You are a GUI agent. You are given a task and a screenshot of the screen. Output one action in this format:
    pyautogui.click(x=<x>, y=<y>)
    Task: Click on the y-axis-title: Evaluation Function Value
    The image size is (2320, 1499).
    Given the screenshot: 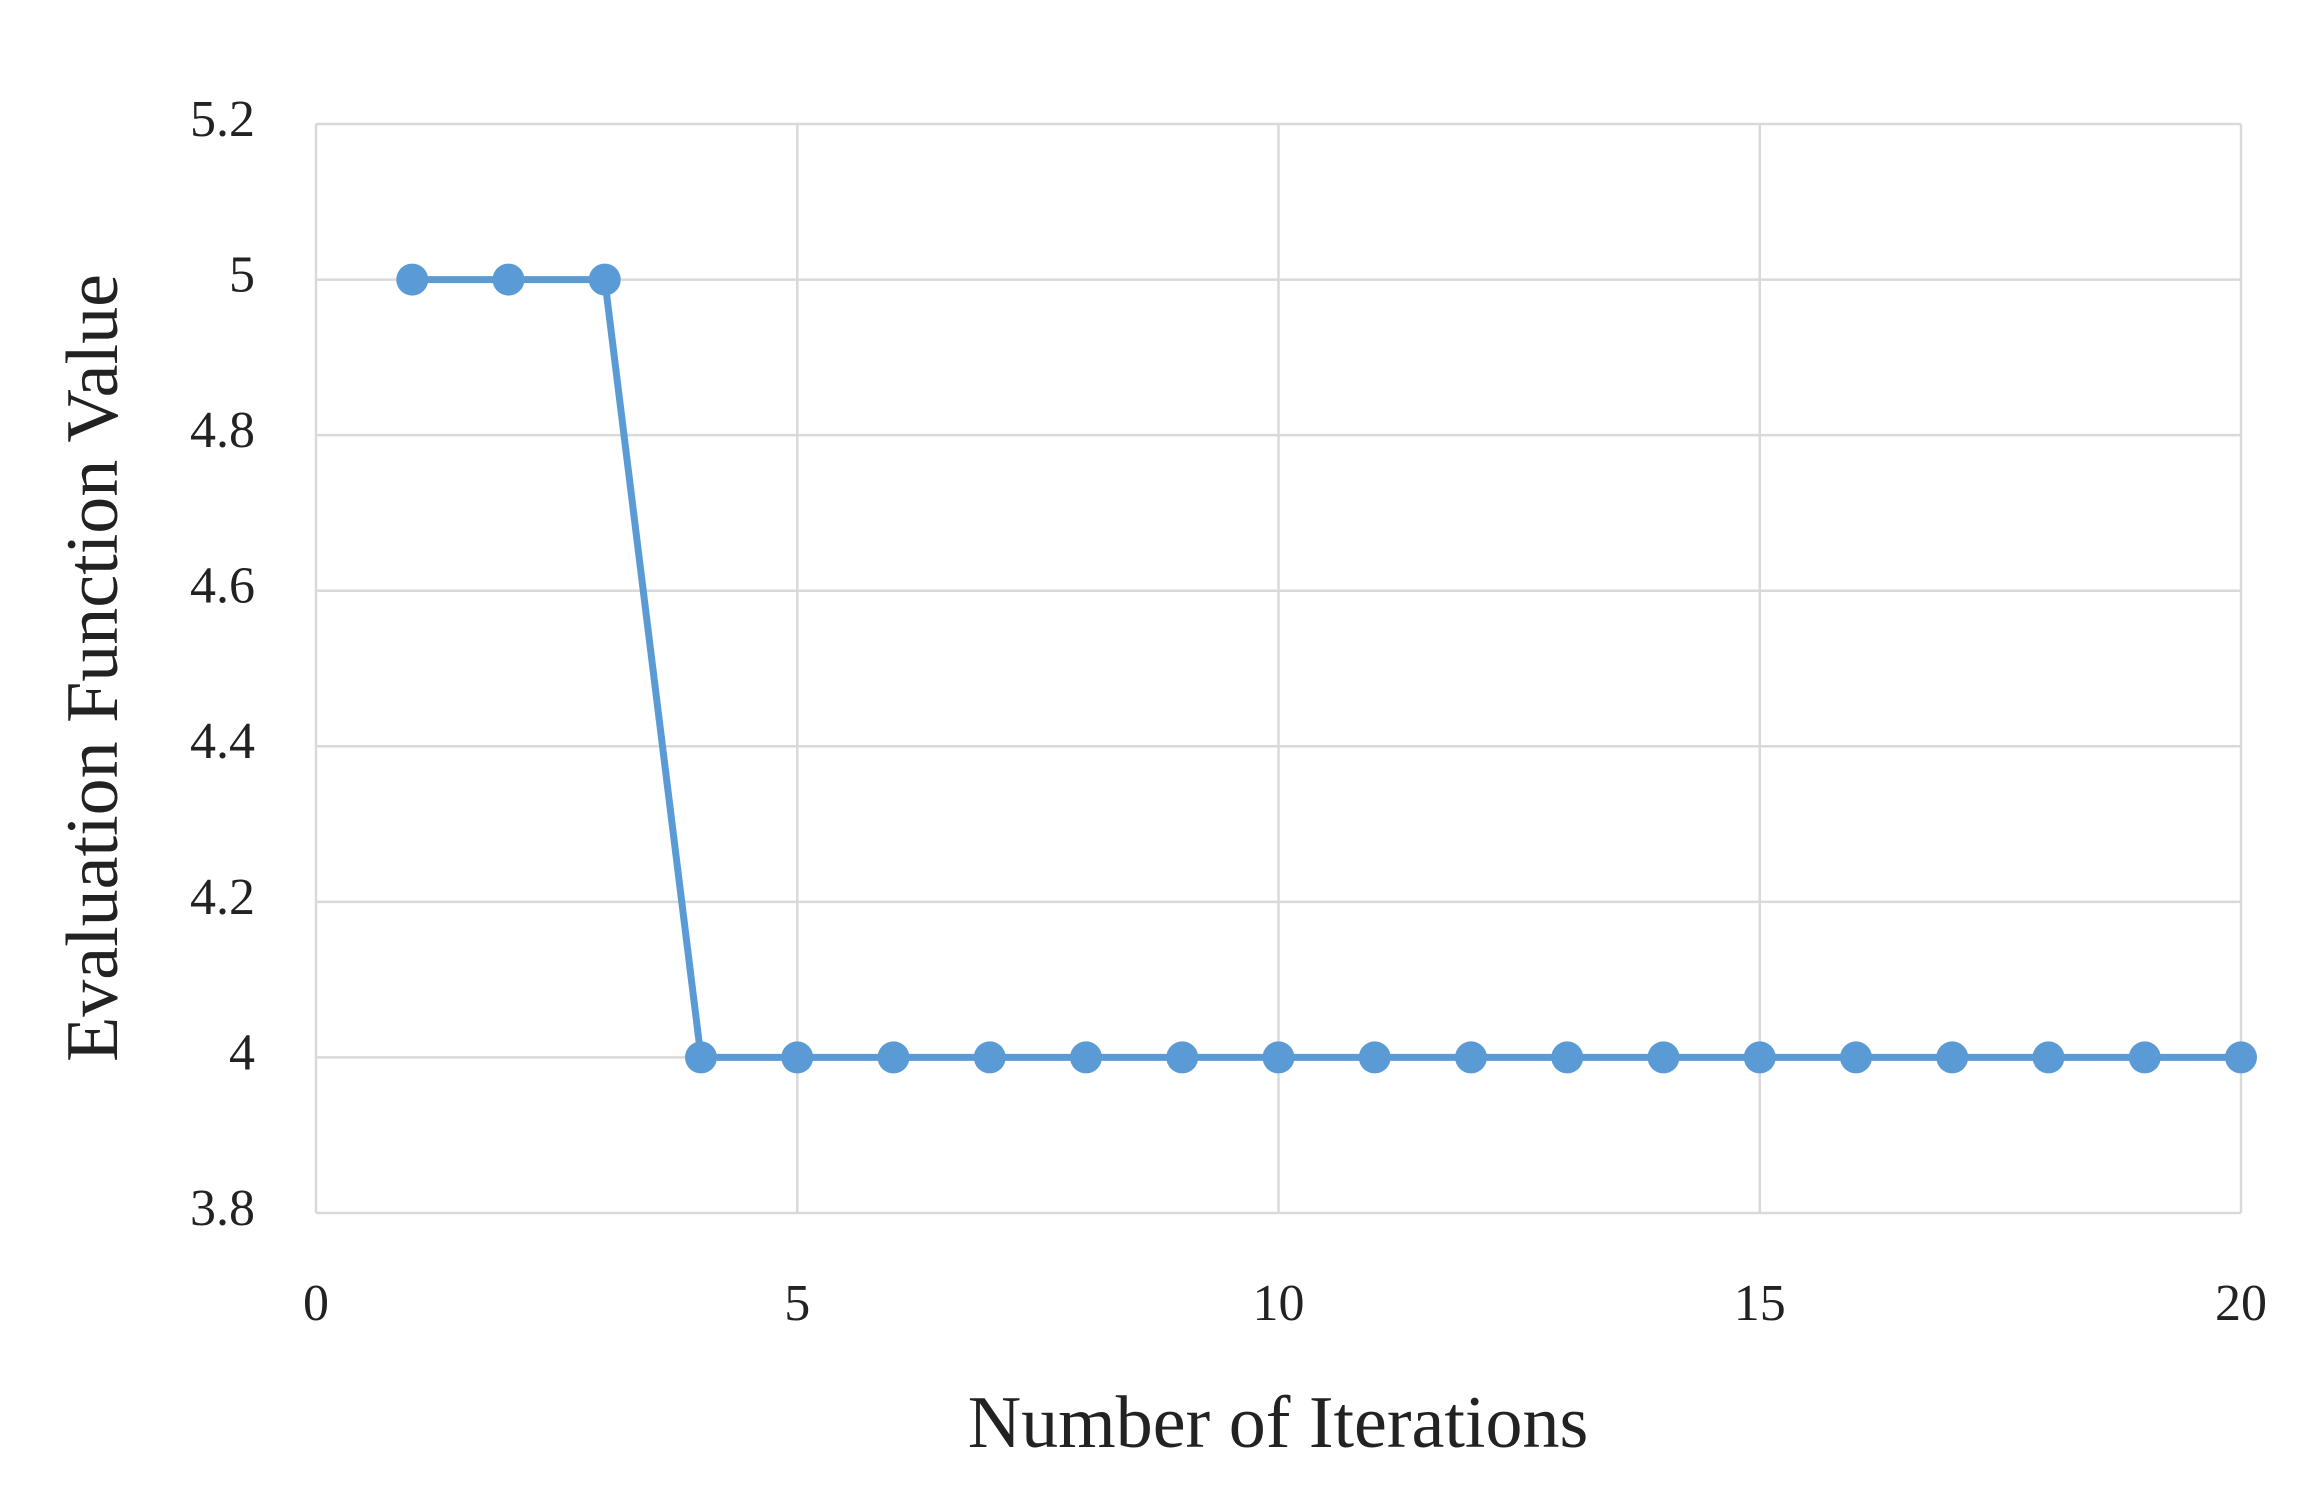 What is the action you would take?
    pyautogui.click(x=93, y=668)
    